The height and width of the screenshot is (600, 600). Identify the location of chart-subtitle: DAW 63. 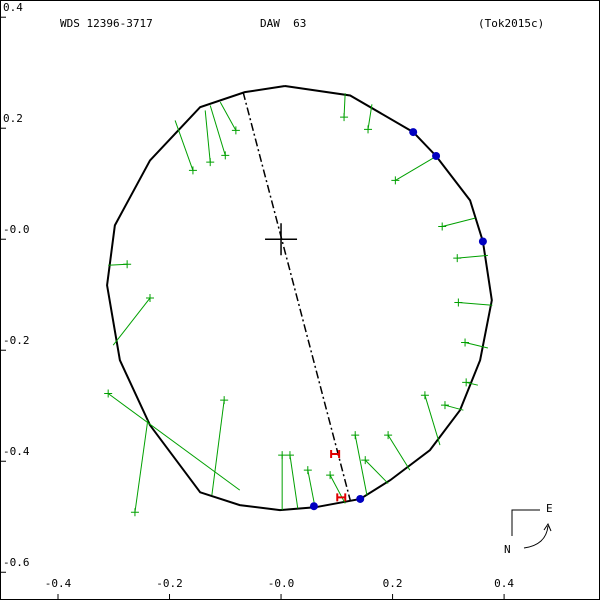
(283, 23).